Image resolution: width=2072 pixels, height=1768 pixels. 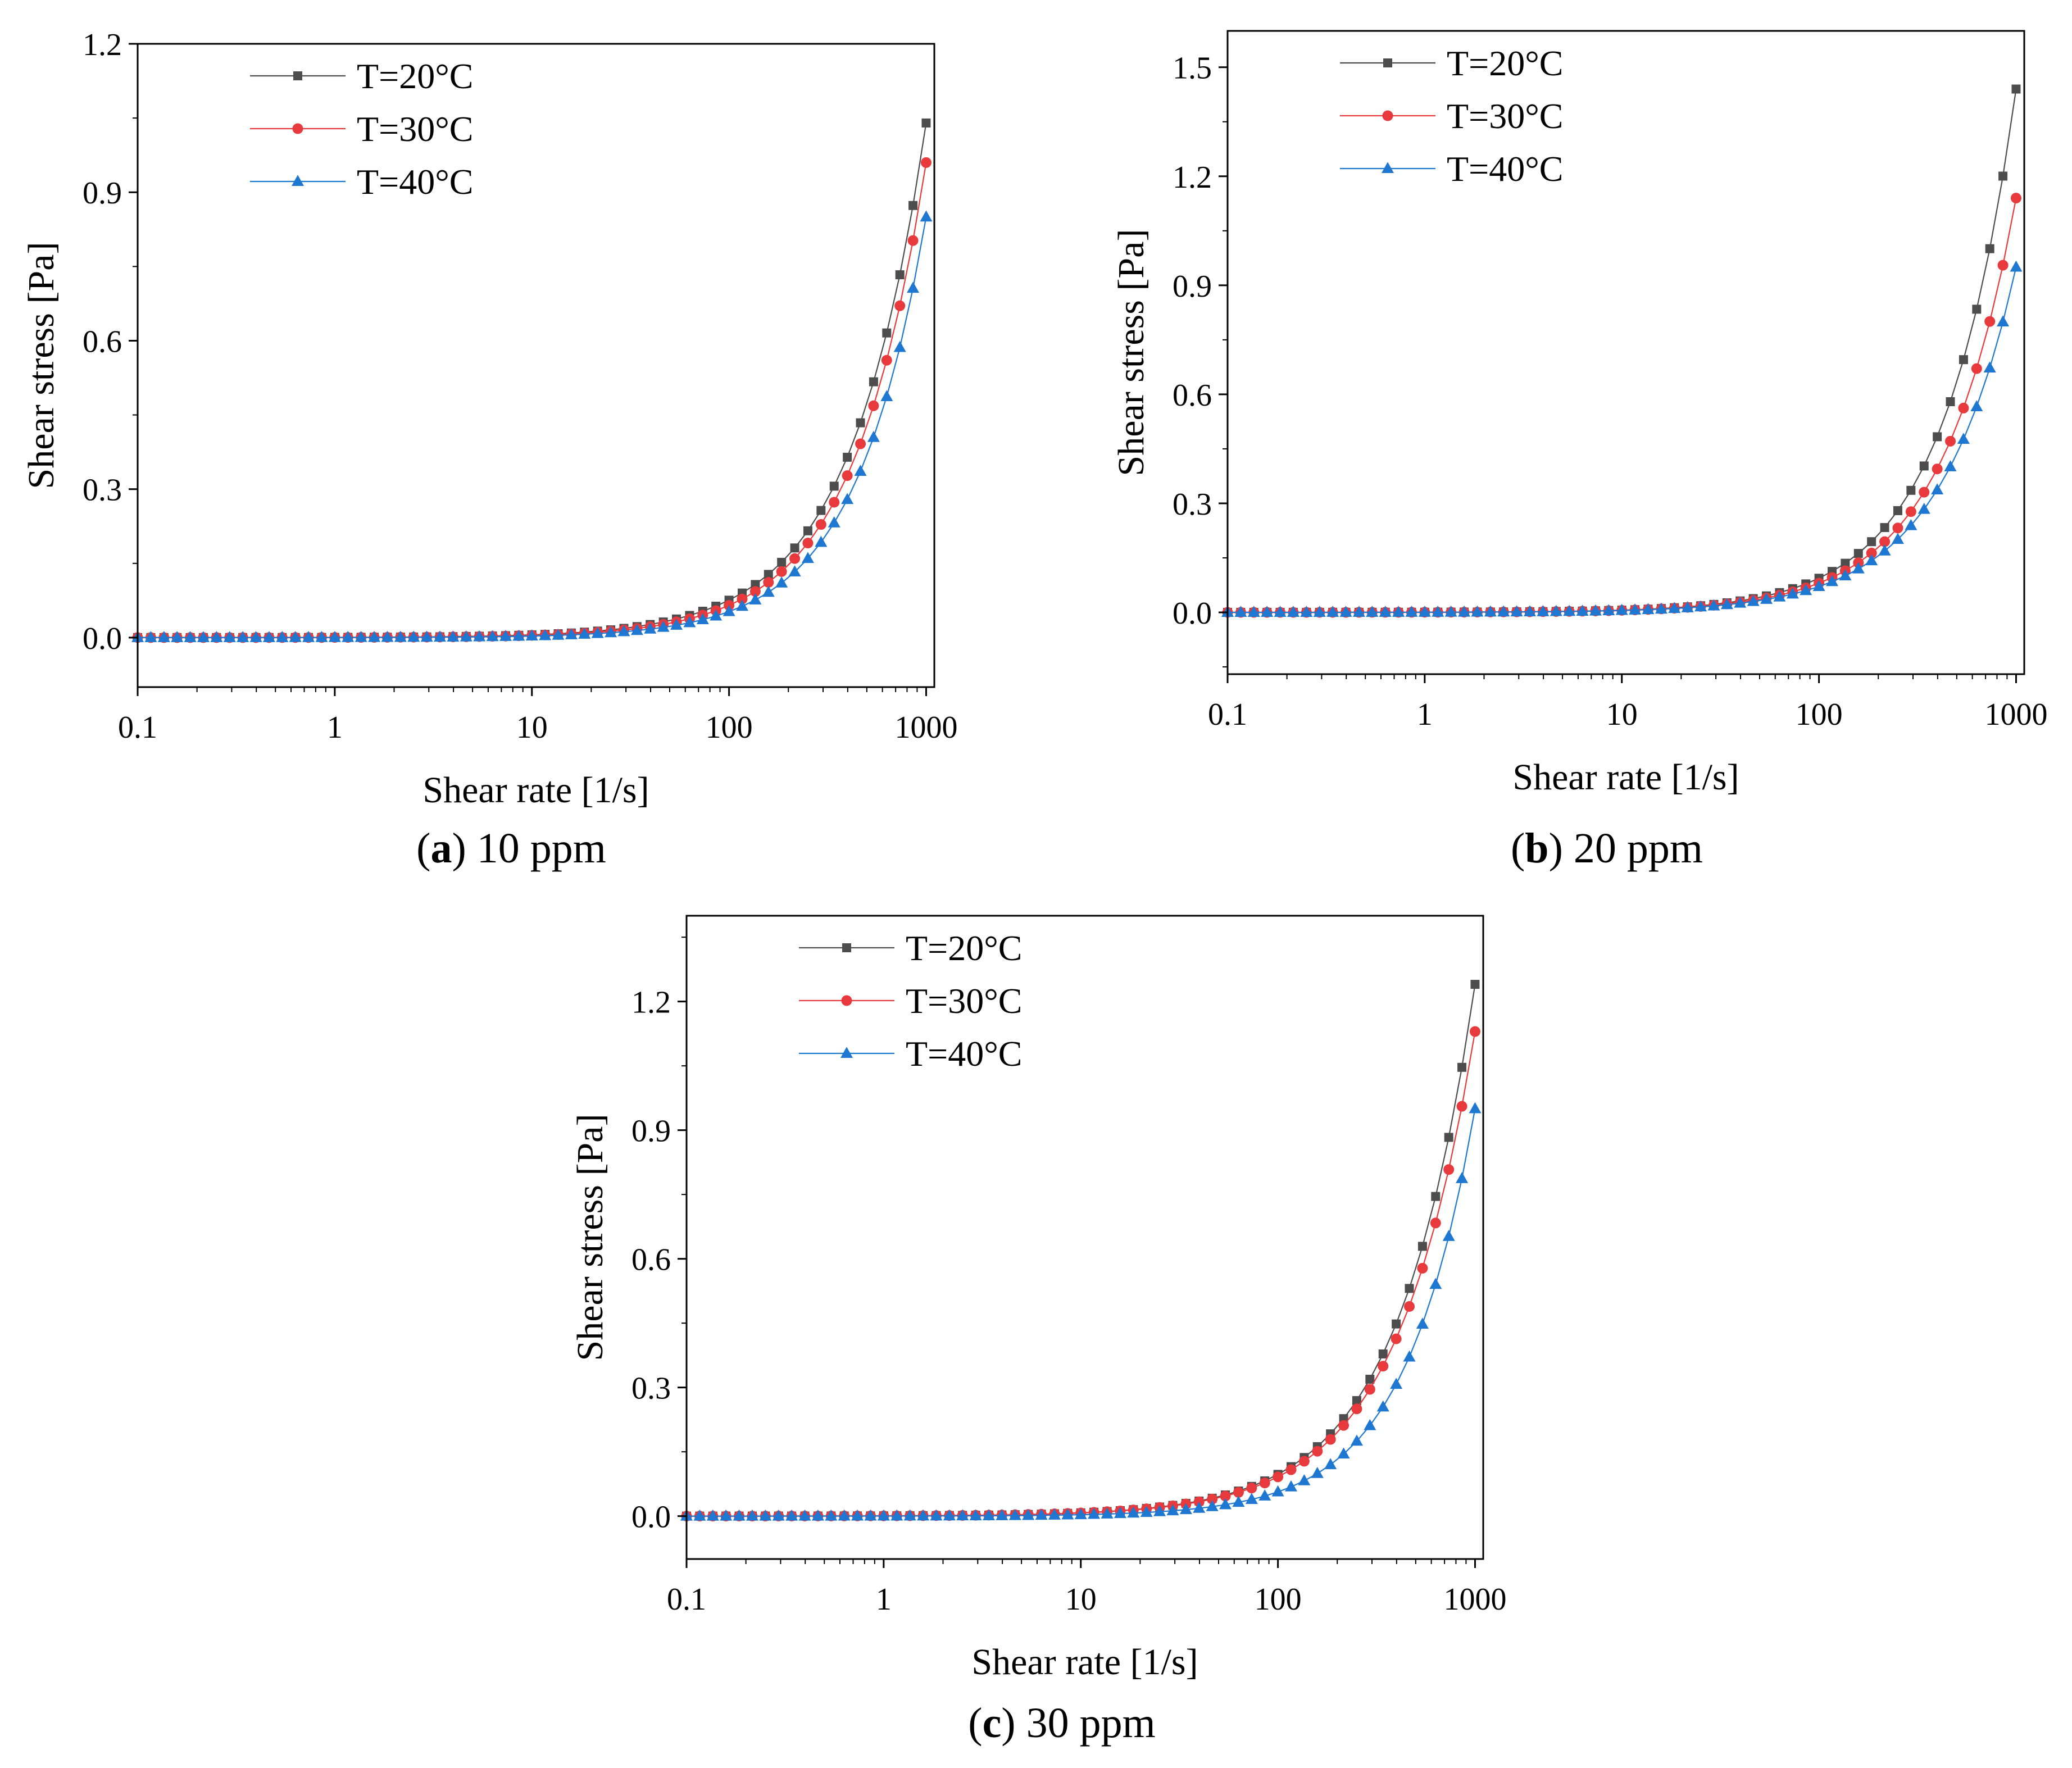 I want to click on y-tick-label: 0.6, so click(x=102, y=341).